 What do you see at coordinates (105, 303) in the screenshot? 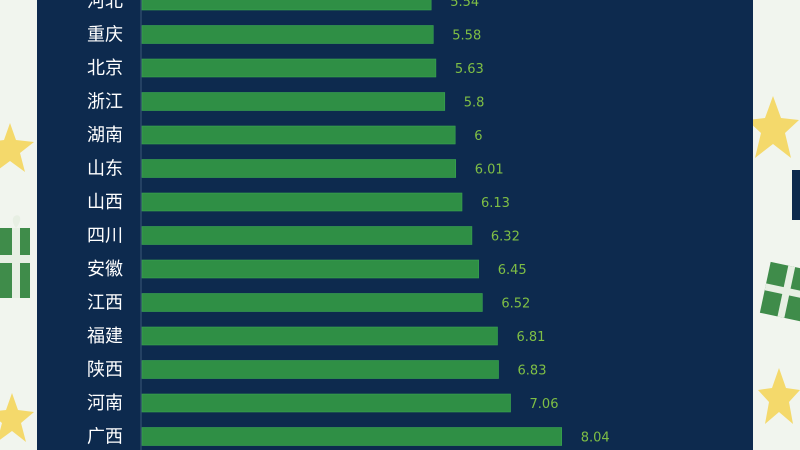
I see `category-label: 江西` at bounding box center [105, 303].